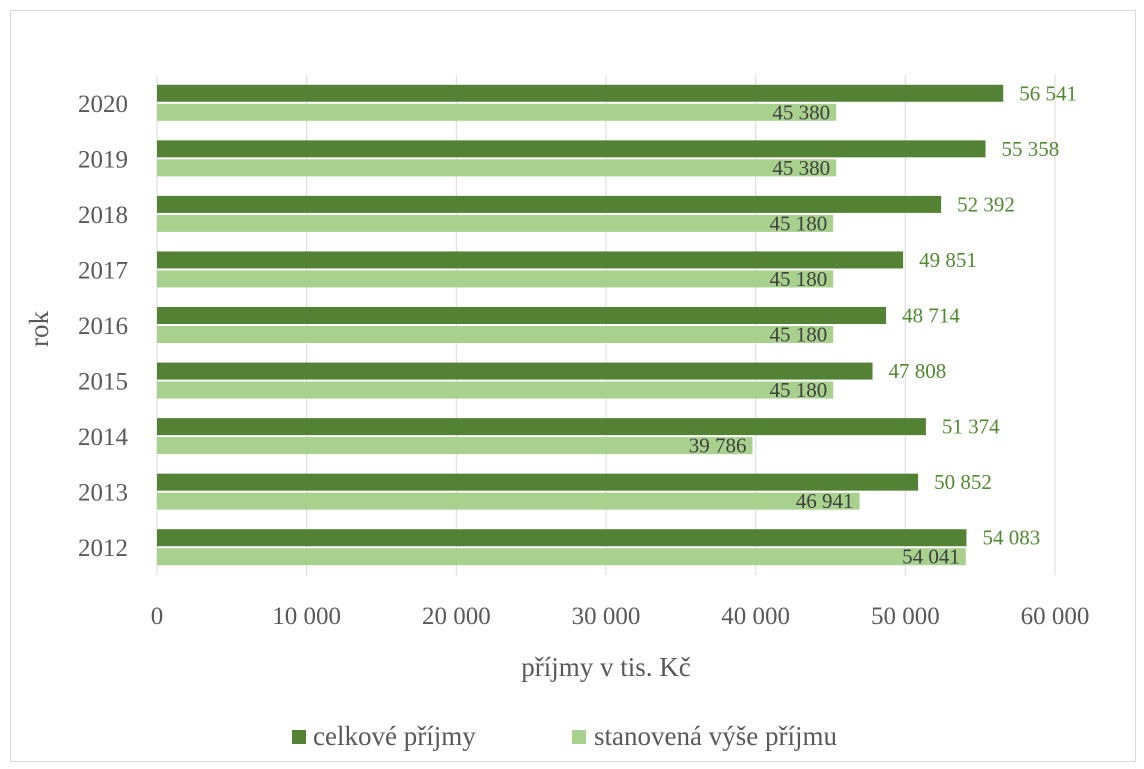 The image size is (1144, 769). What do you see at coordinates (1011, 538) in the screenshot?
I see `data-label-celkove-prijmy-2012: 54 083` at bounding box center [1011, 538].